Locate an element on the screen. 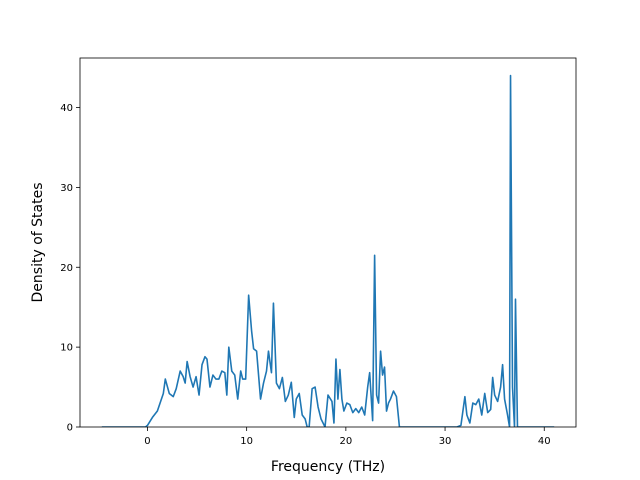  y-tick-label: 40 is located at coordinates (66, 108).